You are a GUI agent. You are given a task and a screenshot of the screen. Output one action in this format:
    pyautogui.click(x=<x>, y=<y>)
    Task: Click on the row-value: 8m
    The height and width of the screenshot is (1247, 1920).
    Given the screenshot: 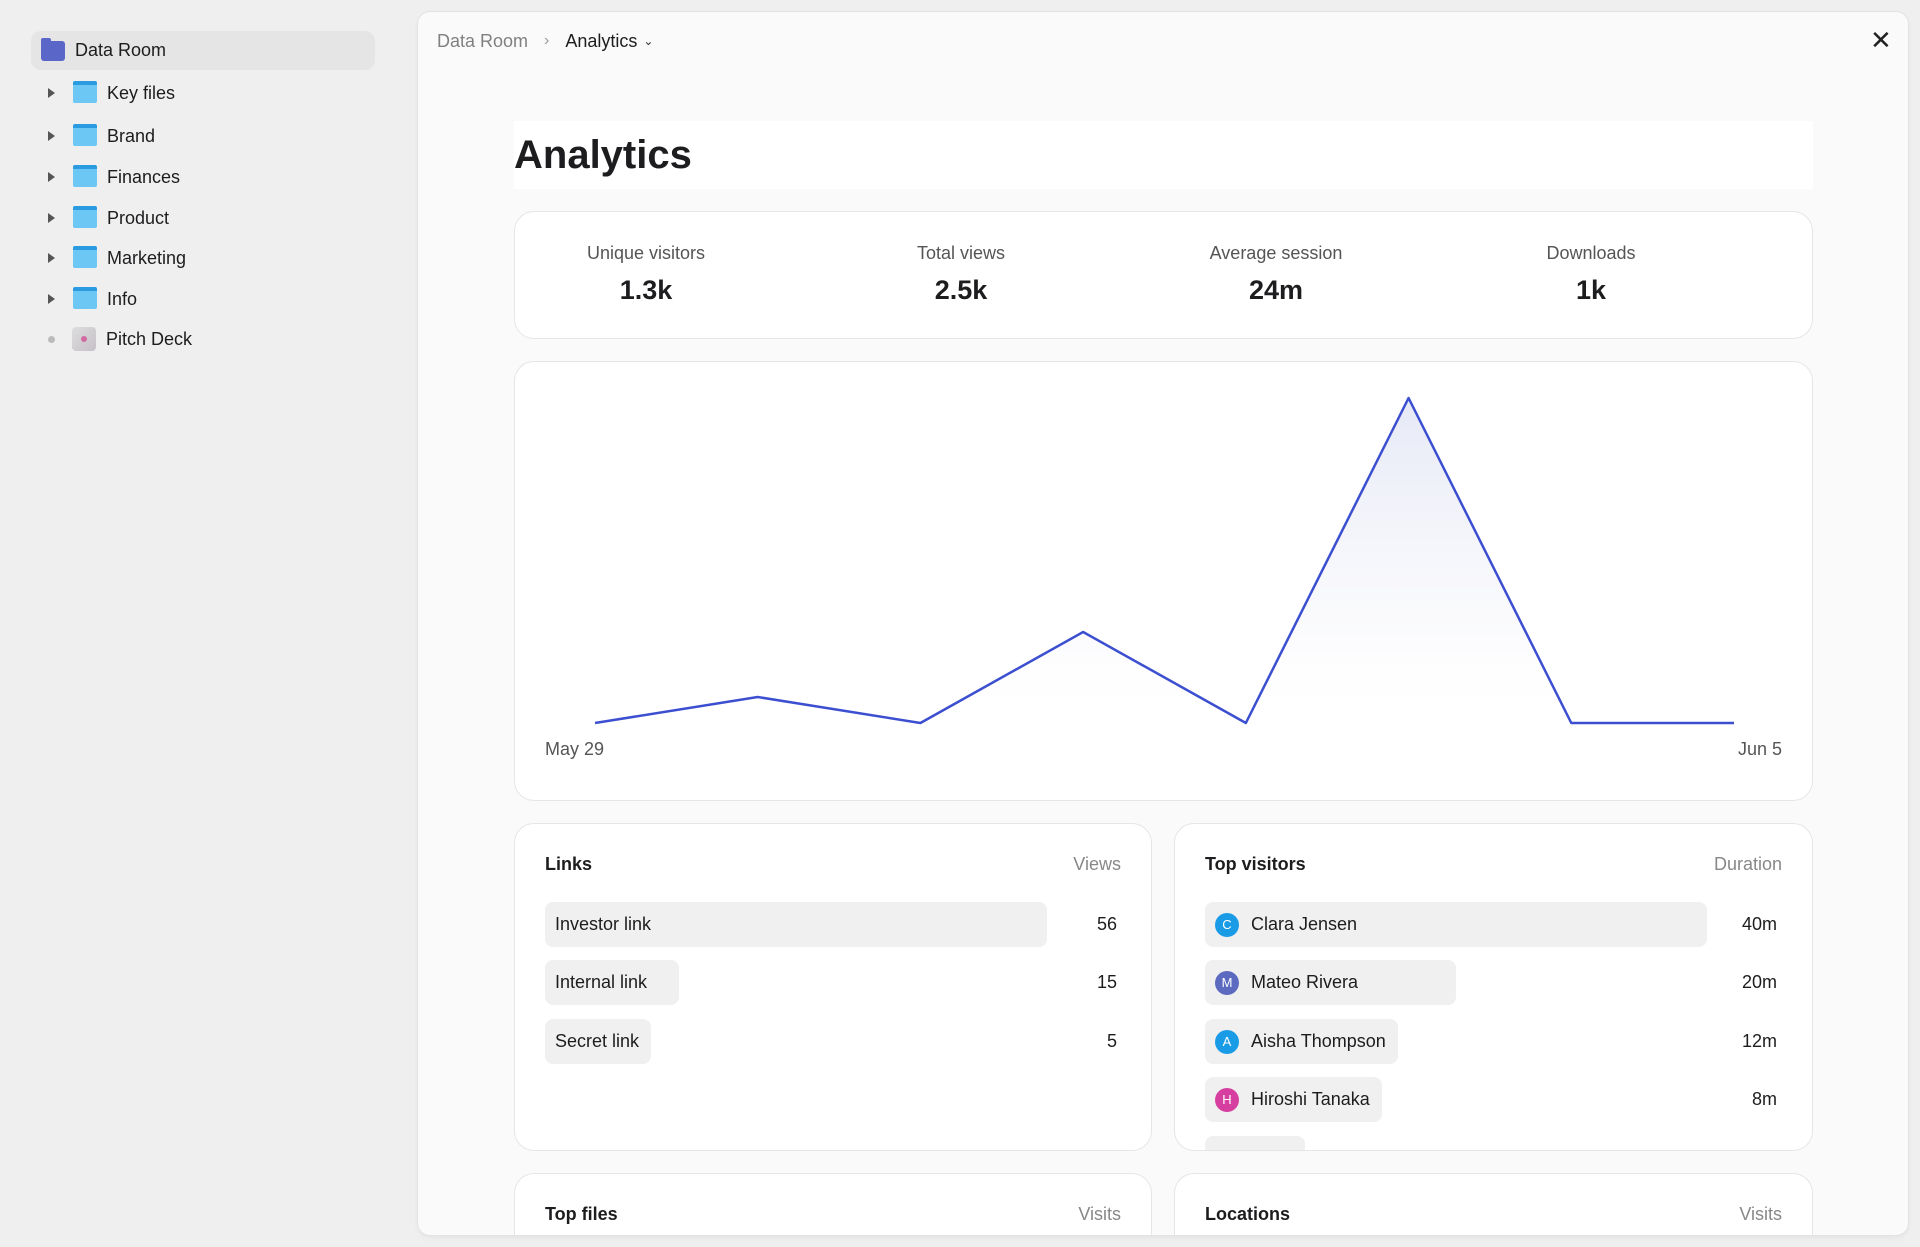 What is the action you would take?
    pyautogui.click(x=1764, y=1099)
    